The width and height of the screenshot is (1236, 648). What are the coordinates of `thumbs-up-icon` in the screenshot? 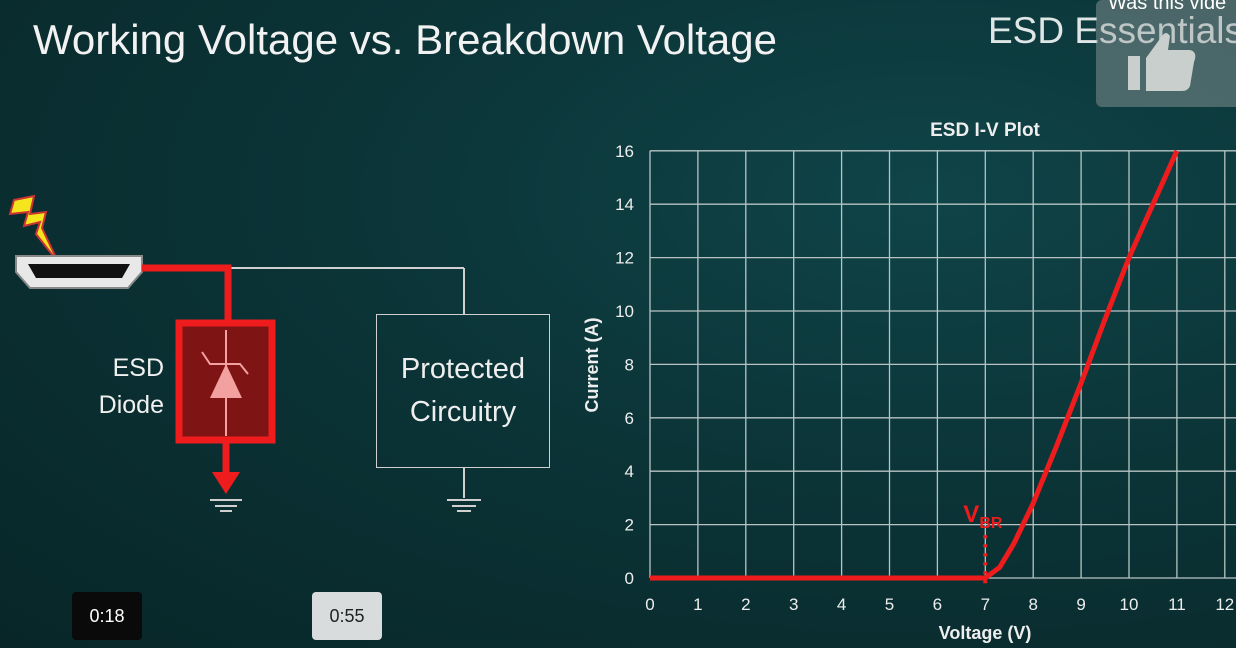 It's located at (1166, 61).